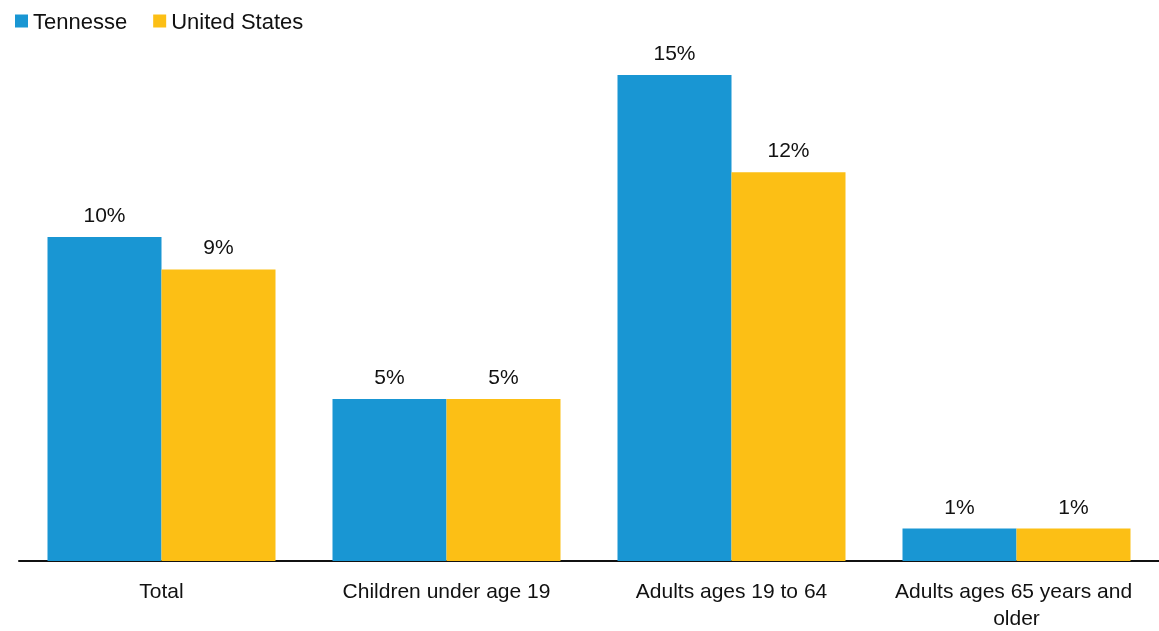  What do you see at coordinates (218, 247) in the screenshot?
I see `data-label: 9%` at bounding box center [218, 247].